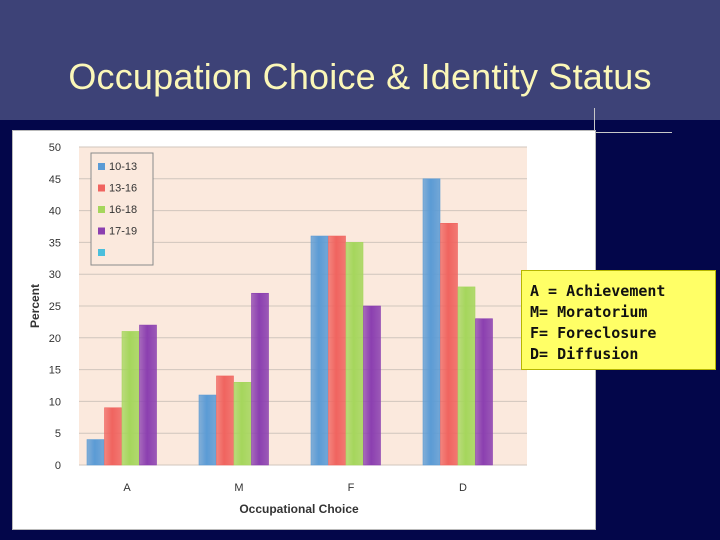 The height and width of the screenshot is (540, 720). I want to click on y-axis-label: Percent, so click(35, 306).